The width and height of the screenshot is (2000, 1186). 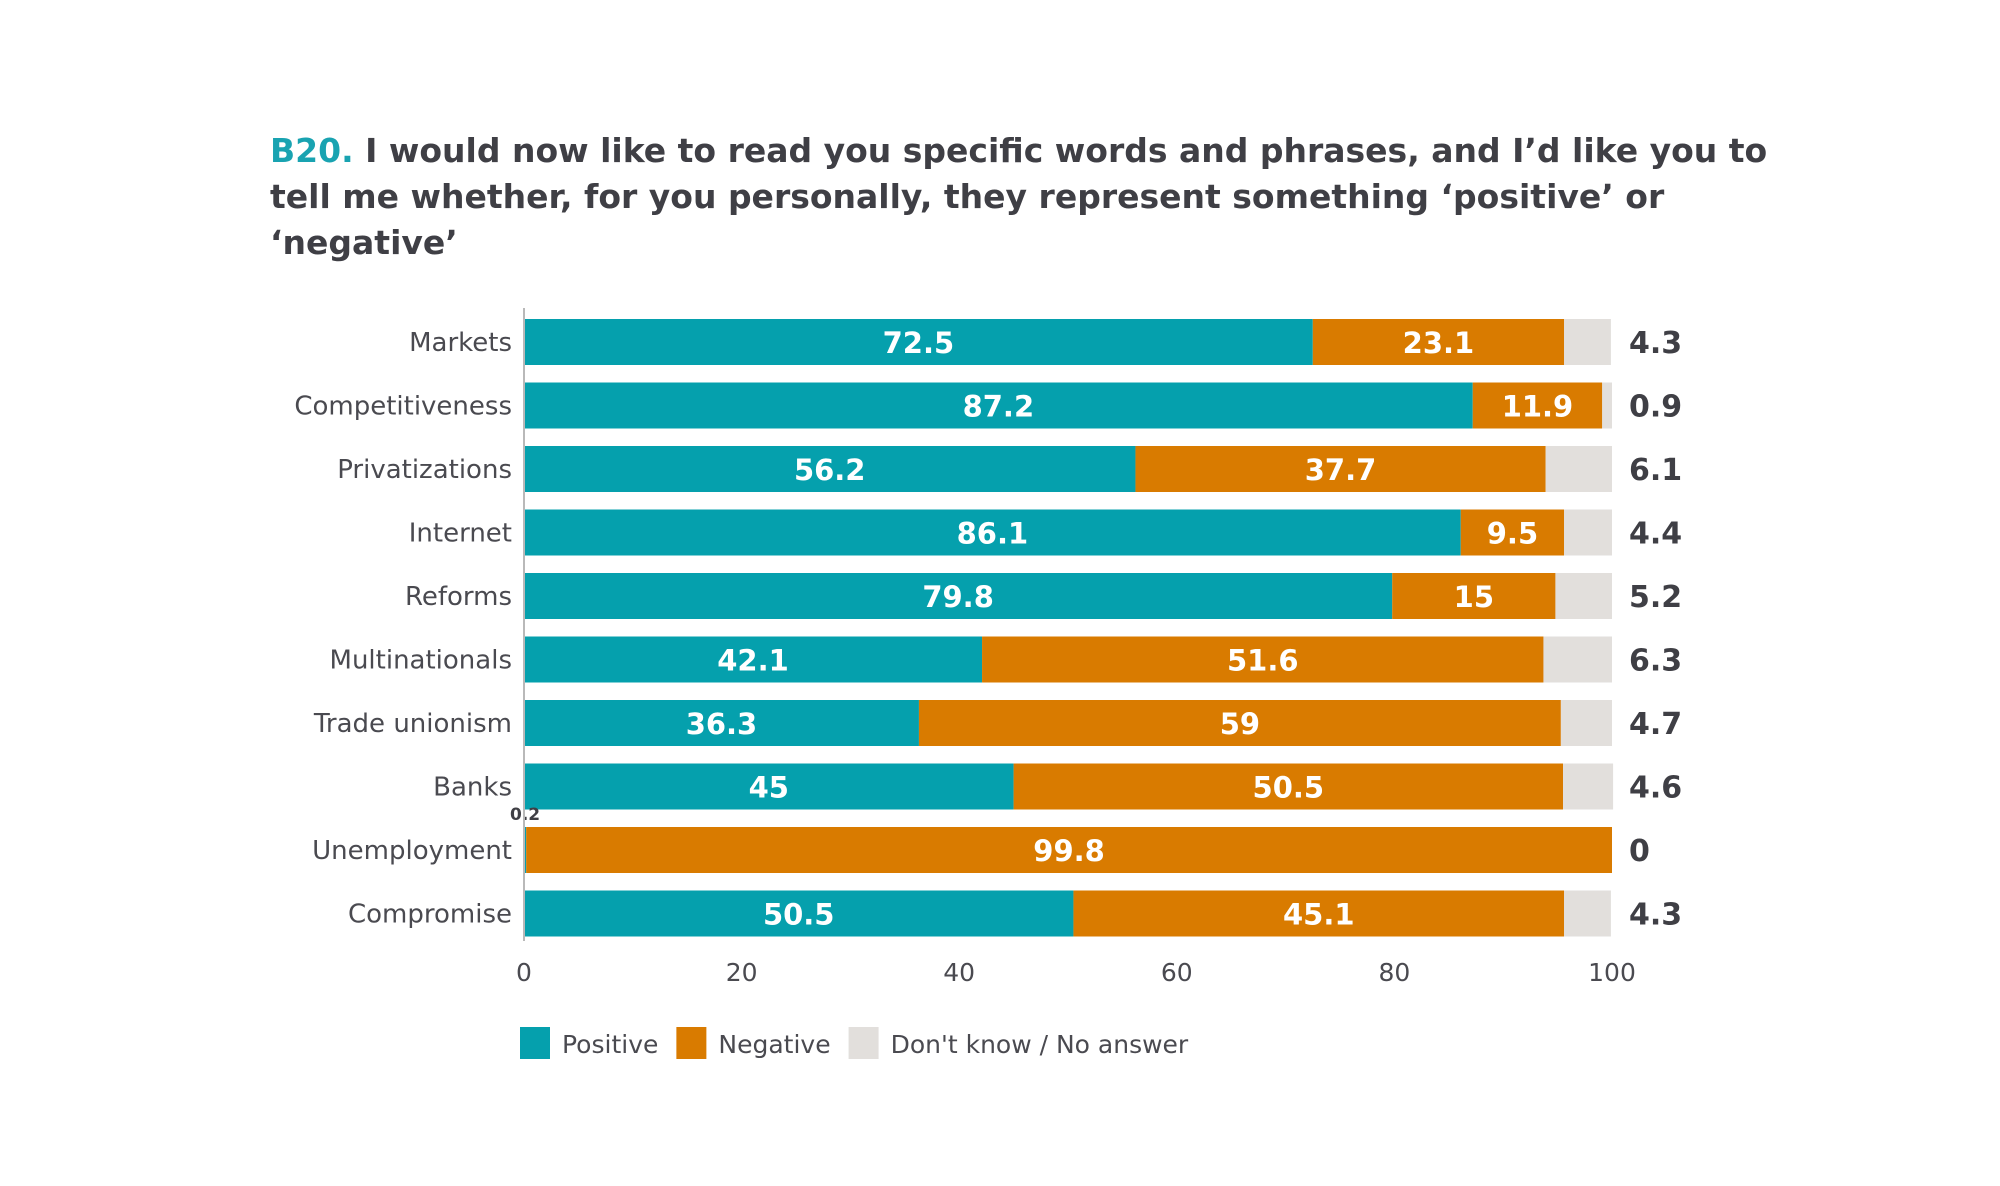 I want to click on data-label-positive: 86.1, so click(x=993, y=534).